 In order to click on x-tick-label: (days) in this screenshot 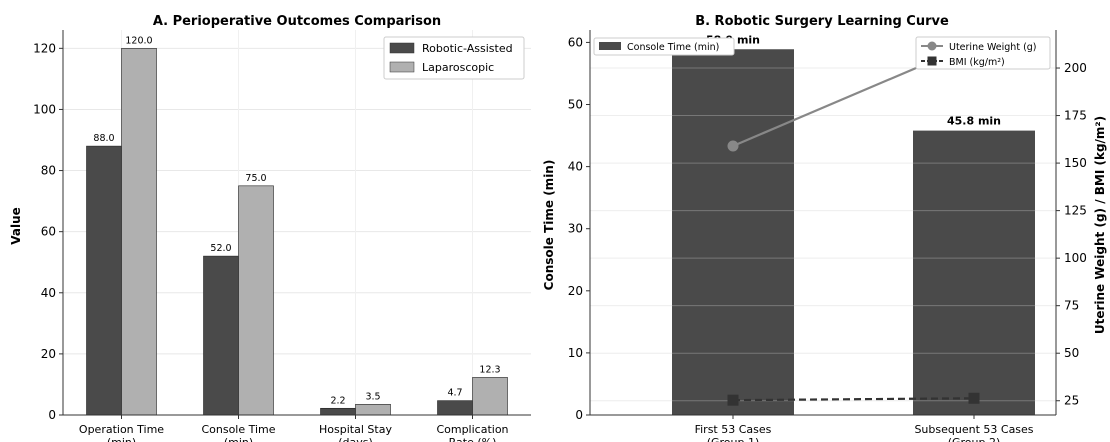, I will do `click(355, 439)`.